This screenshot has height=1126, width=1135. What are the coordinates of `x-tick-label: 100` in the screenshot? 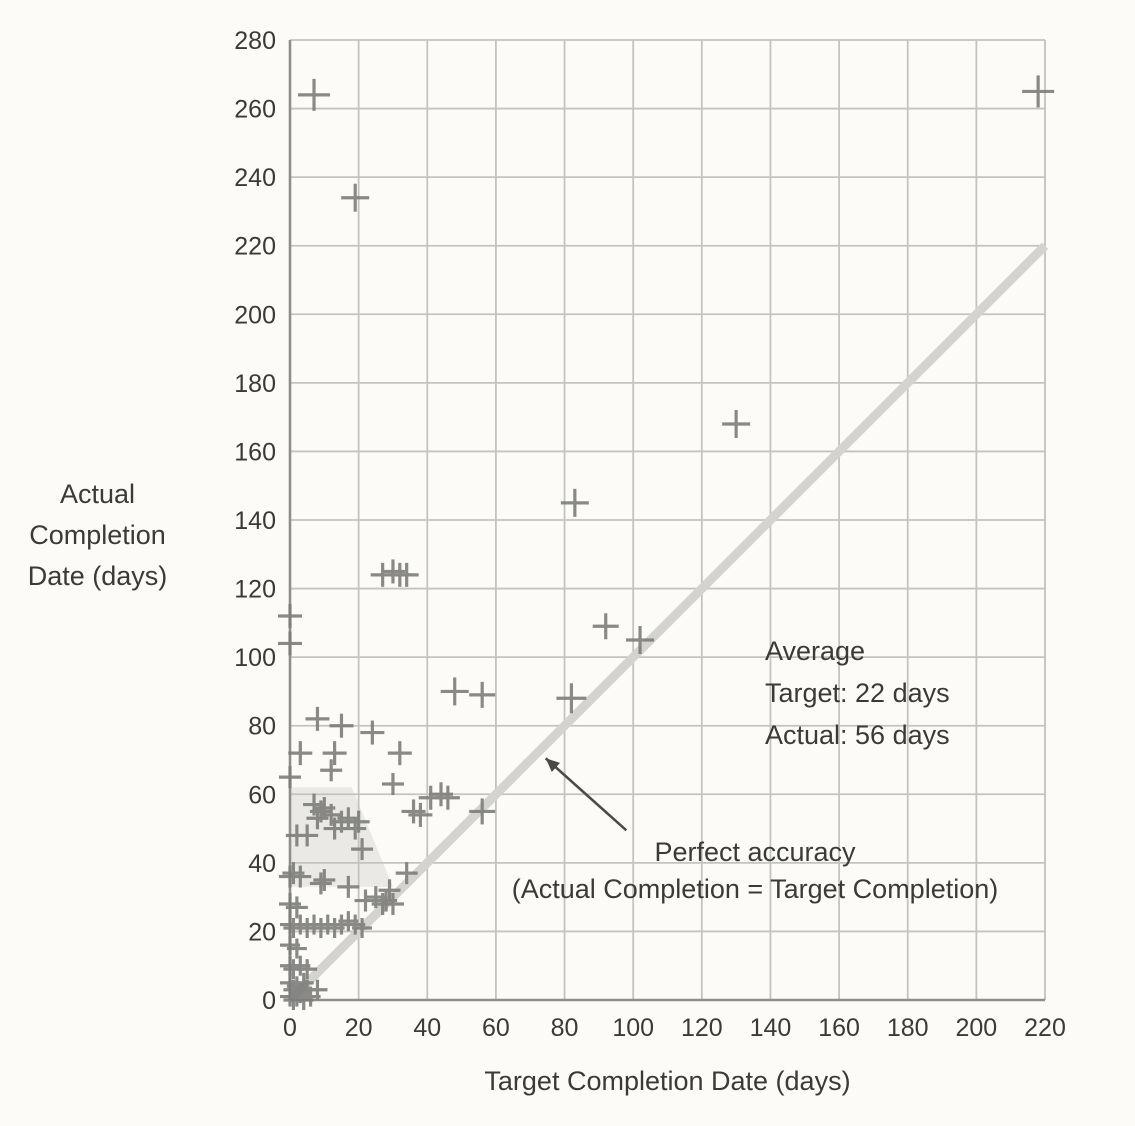 It's located at (633, 1028).